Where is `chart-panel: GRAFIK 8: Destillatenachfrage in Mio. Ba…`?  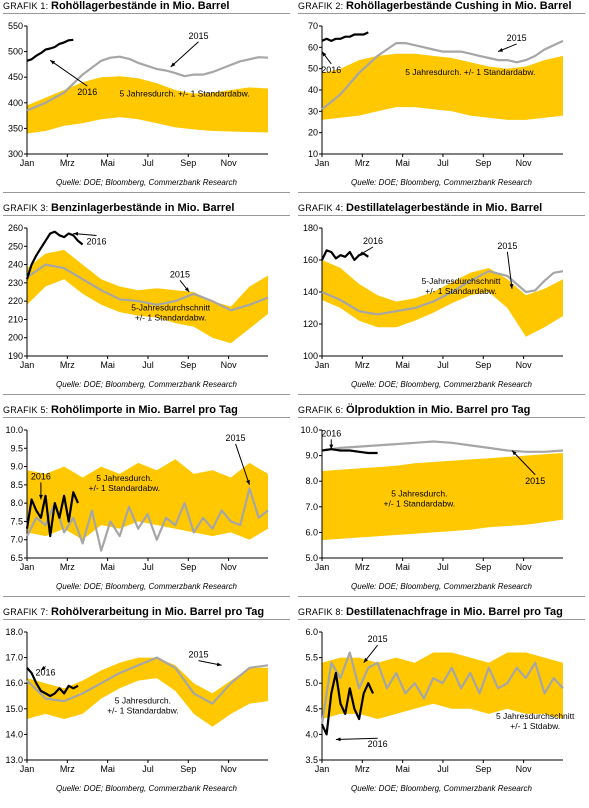
chart-panel: GRAFIK 8: Destillatenachfrage in Mio. Ba… is located at coordinates (442, 707).